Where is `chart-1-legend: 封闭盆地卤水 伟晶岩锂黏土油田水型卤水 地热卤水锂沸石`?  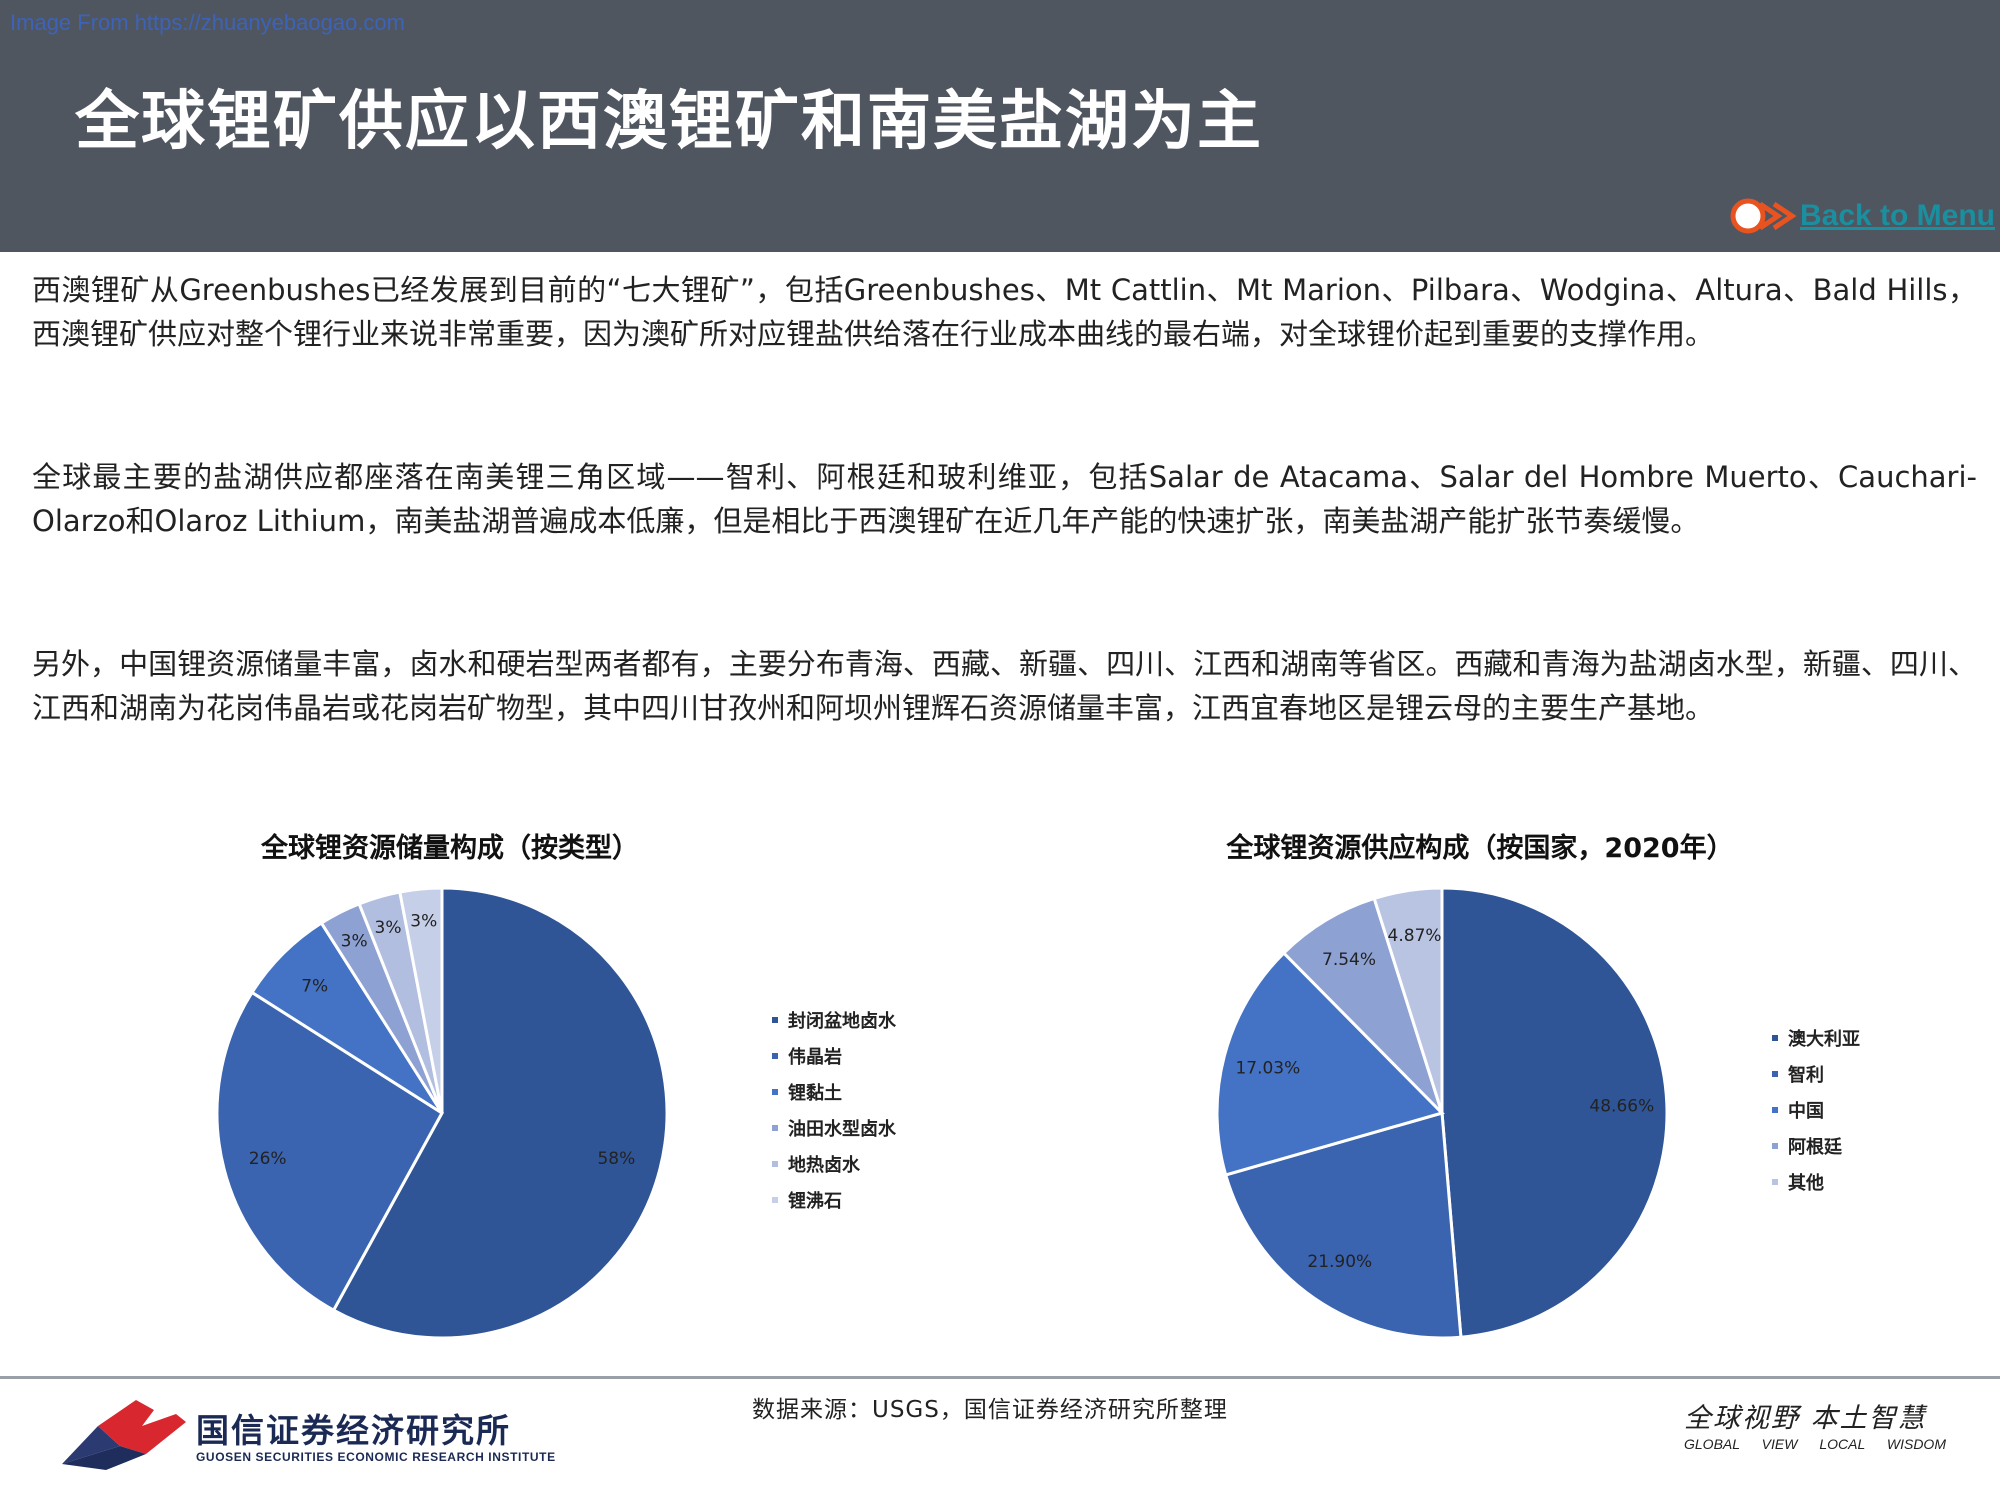 chart-1-legend: 封闭盆地卤水 伟晶岩锂黏土油田水型卤水 地热卤水锂沸石 is located at coordinates (834, 1110).